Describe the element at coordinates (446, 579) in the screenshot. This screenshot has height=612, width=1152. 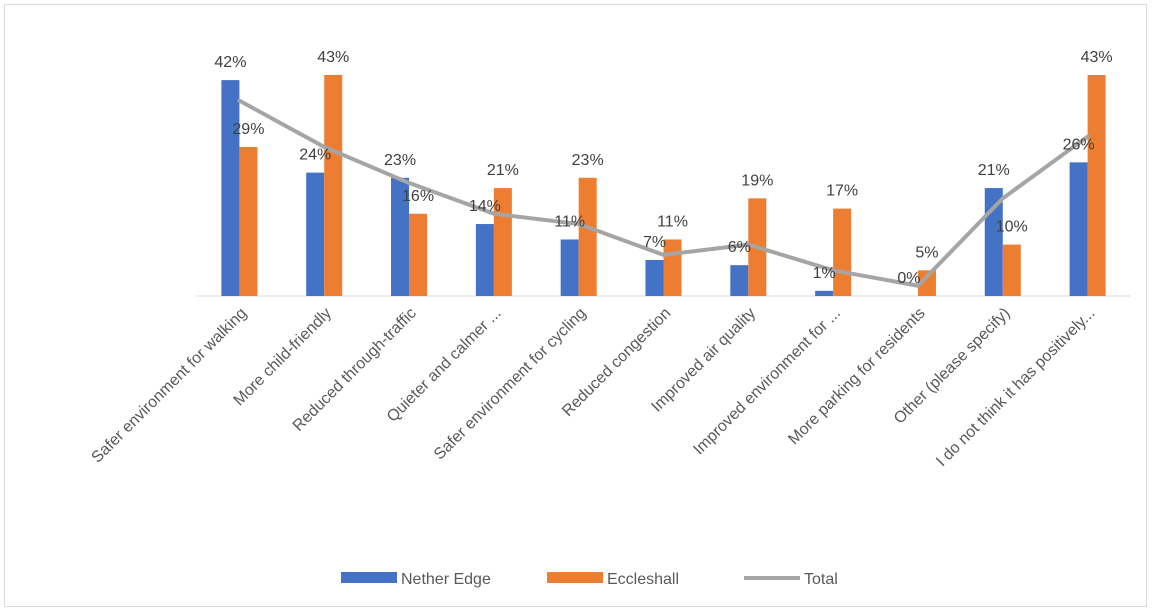
I see `legend-label: Nether Edge` at that location.